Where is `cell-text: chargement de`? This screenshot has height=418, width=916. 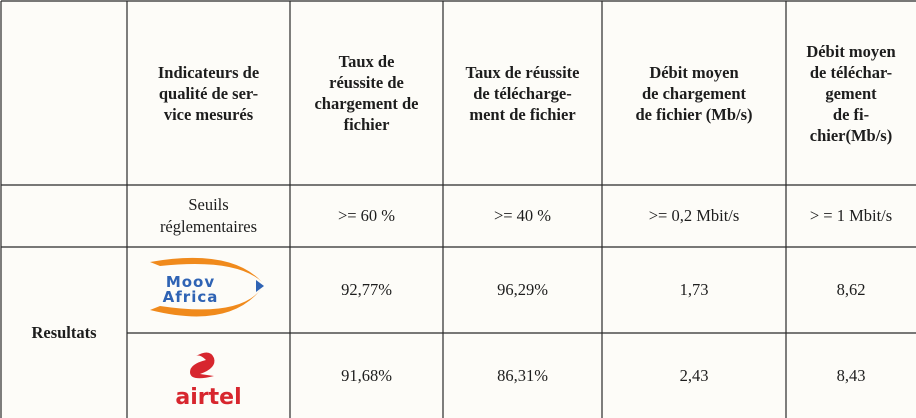
cell-text: chargement de is located at coordinates (366, 103).